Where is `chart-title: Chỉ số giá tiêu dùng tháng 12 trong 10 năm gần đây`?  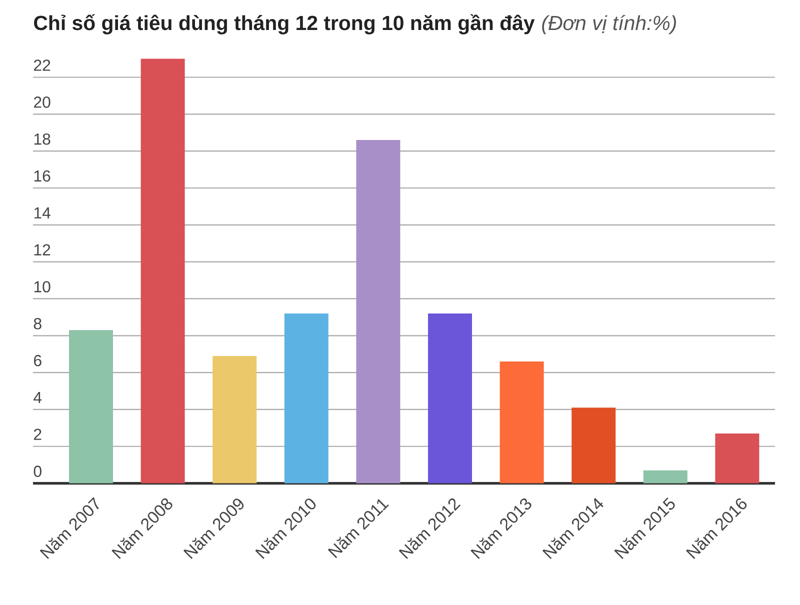 chart-title: Chỉ số giá tiêu dùng tháng 12 trong 10 năm gần đây is located at coordinates (284, 24).